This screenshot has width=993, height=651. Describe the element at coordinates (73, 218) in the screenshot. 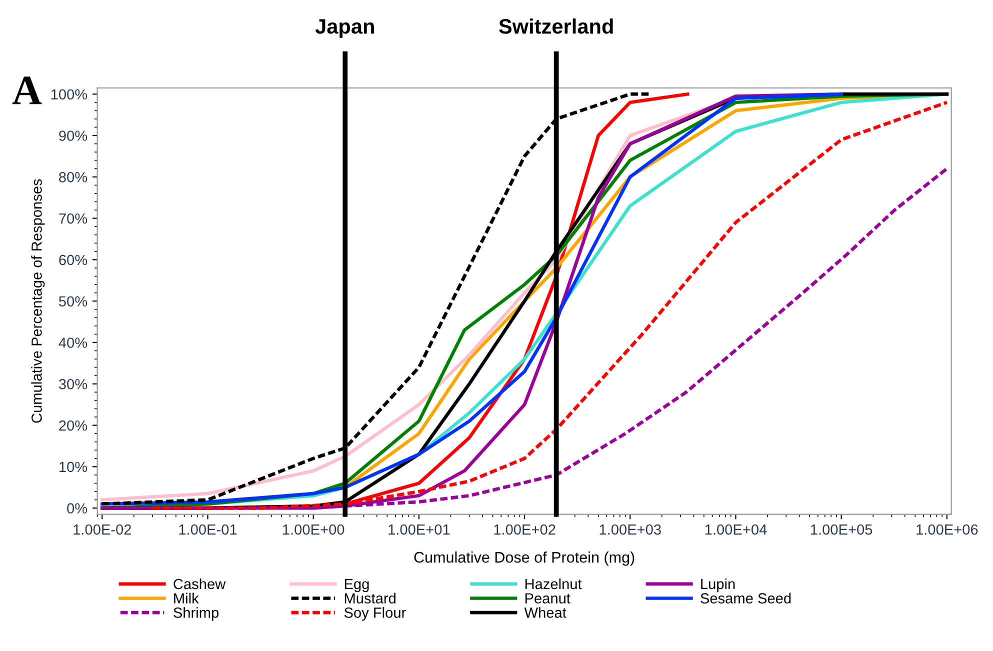

I see `y-tick-label: 70%` at that location.